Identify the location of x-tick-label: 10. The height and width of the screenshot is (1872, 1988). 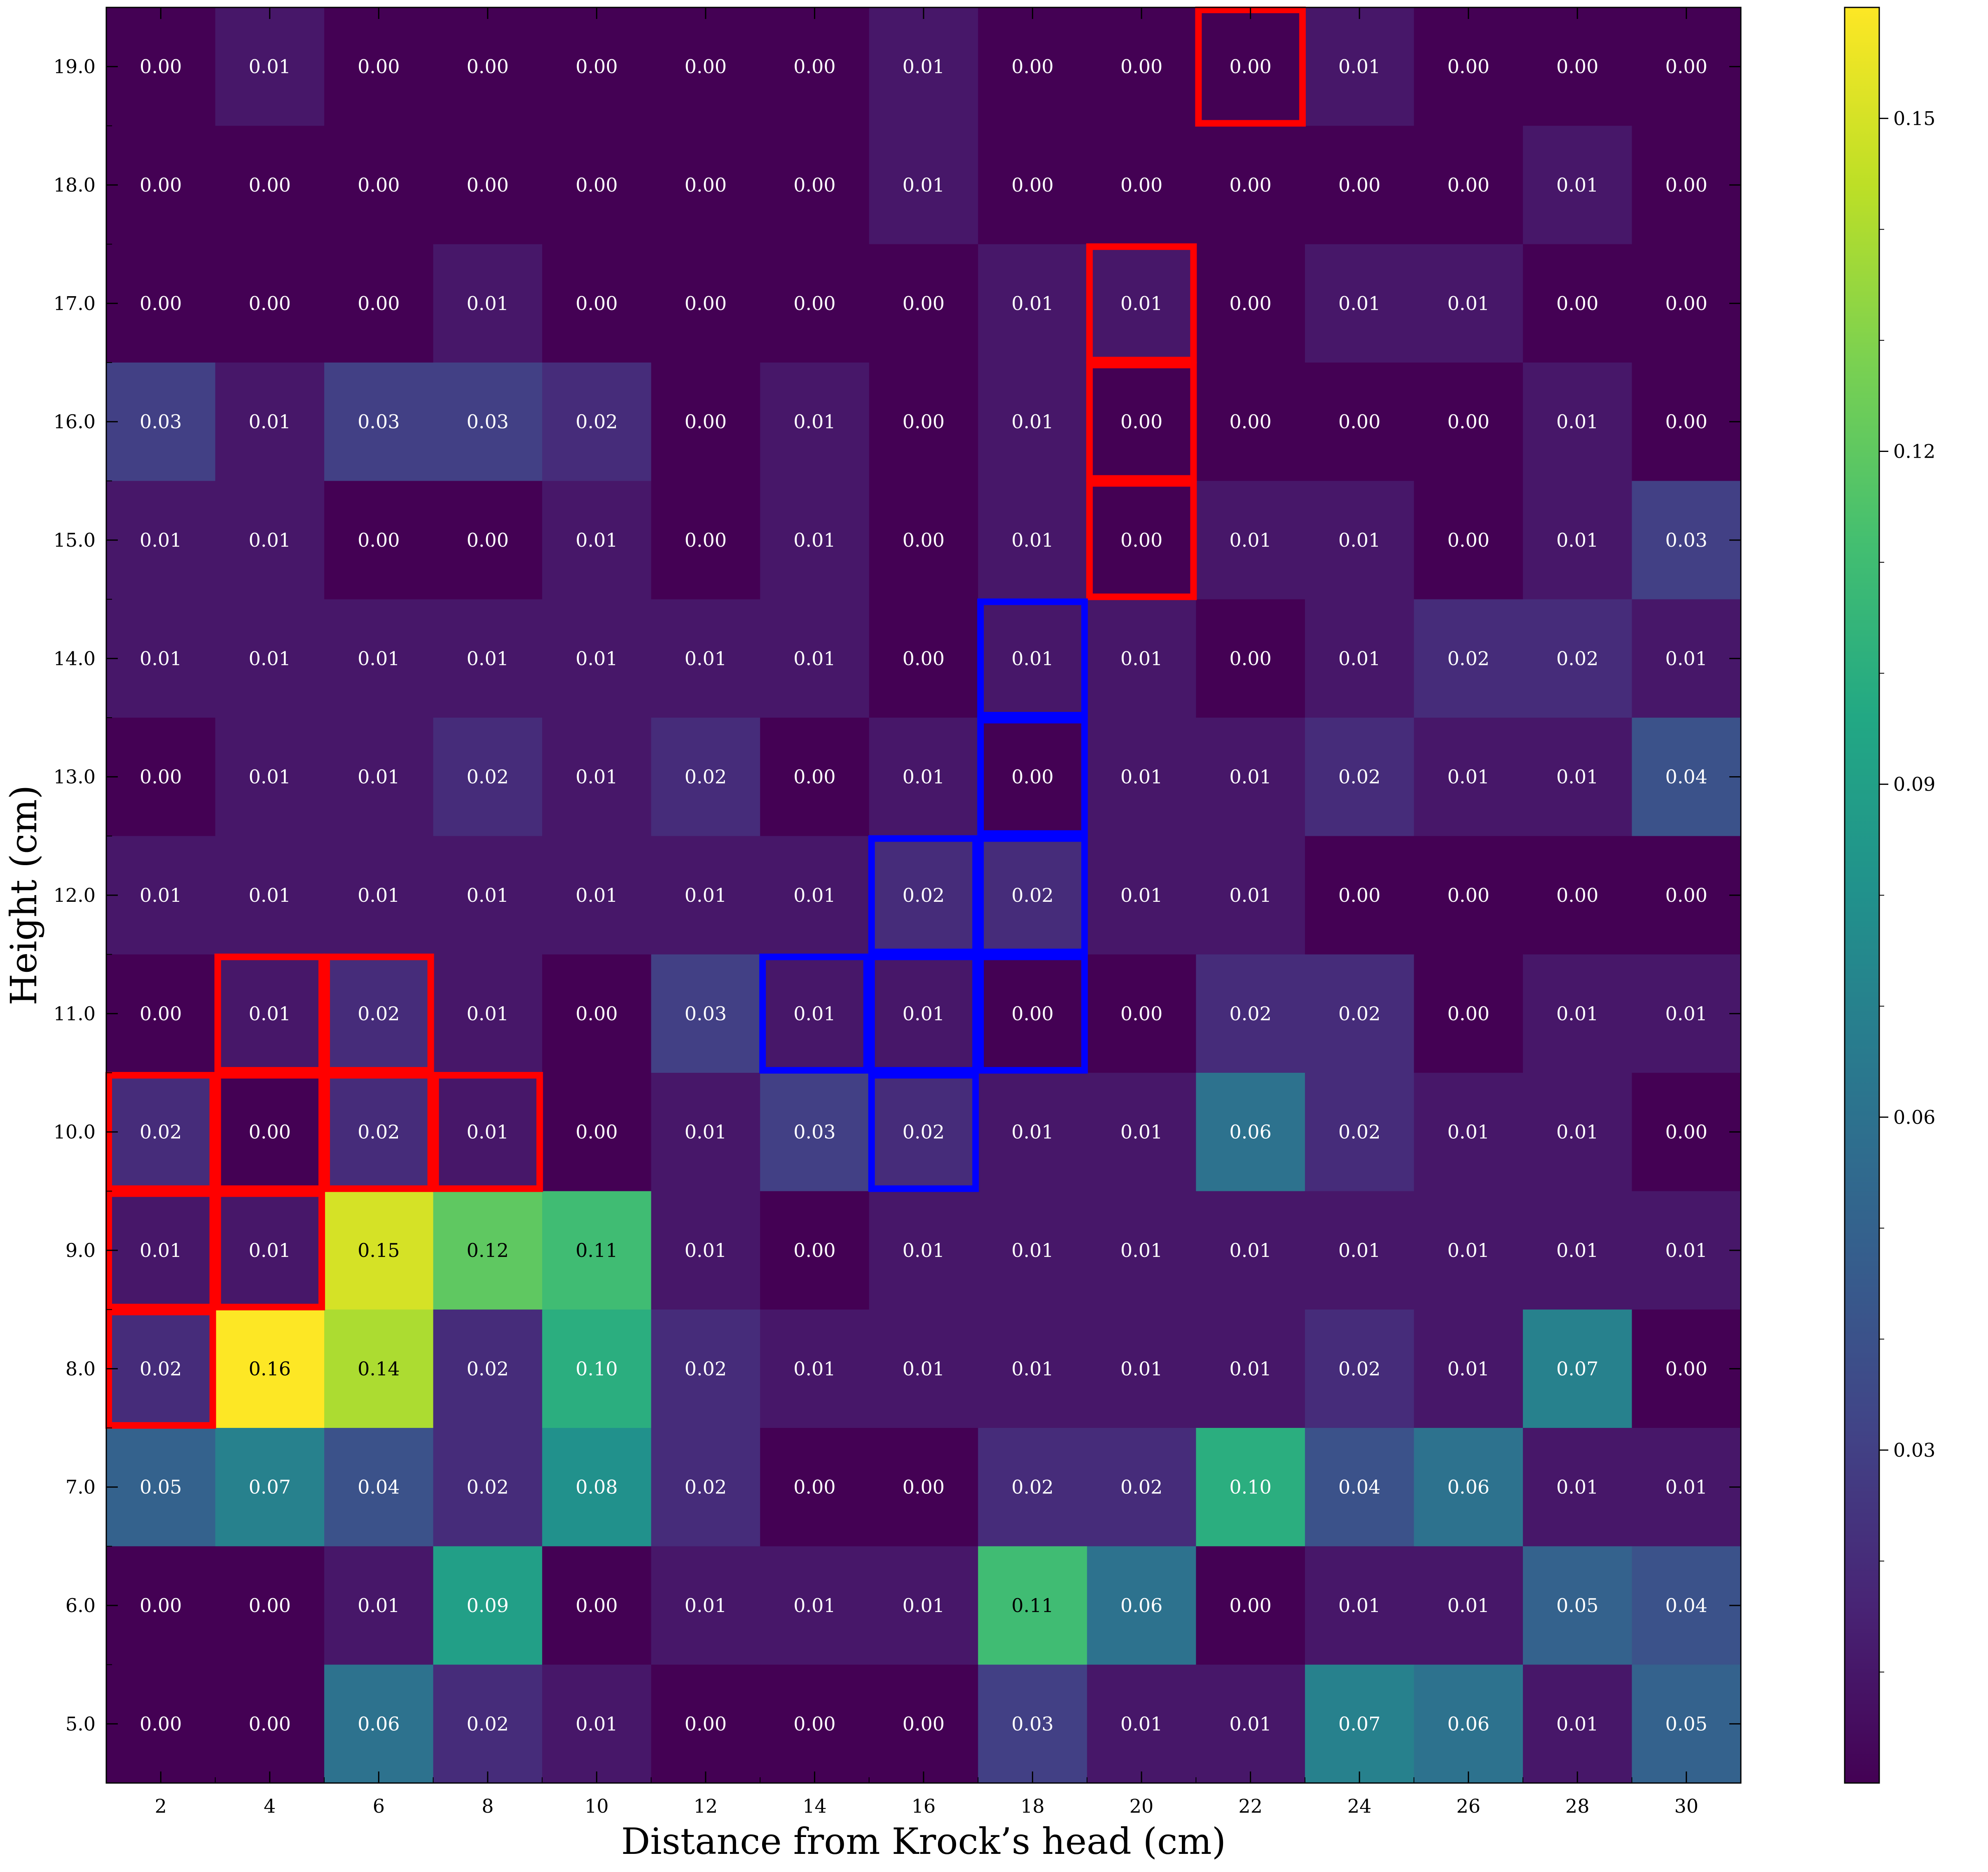
(597, 1806).